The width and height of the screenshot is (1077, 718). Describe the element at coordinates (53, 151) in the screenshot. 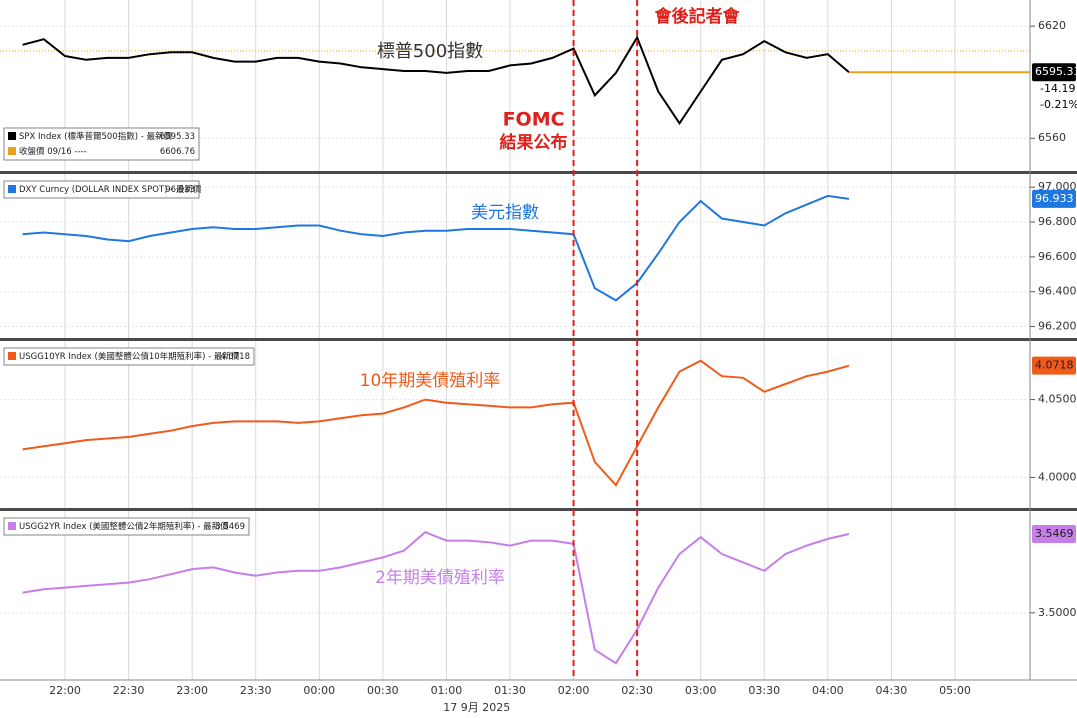

I see `legend-label: 收盤價 09/16 ----` at that location.